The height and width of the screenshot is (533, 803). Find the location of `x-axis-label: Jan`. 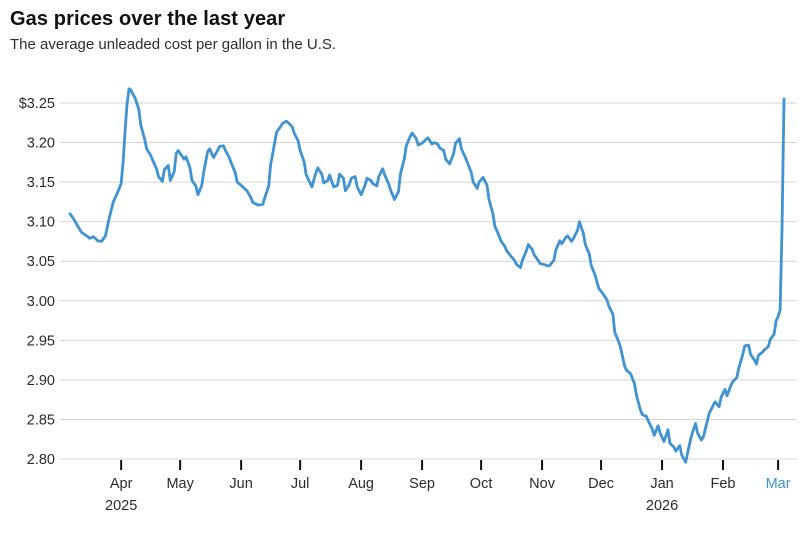

x-axis-label: Jan is located at coordinates (661, 484).